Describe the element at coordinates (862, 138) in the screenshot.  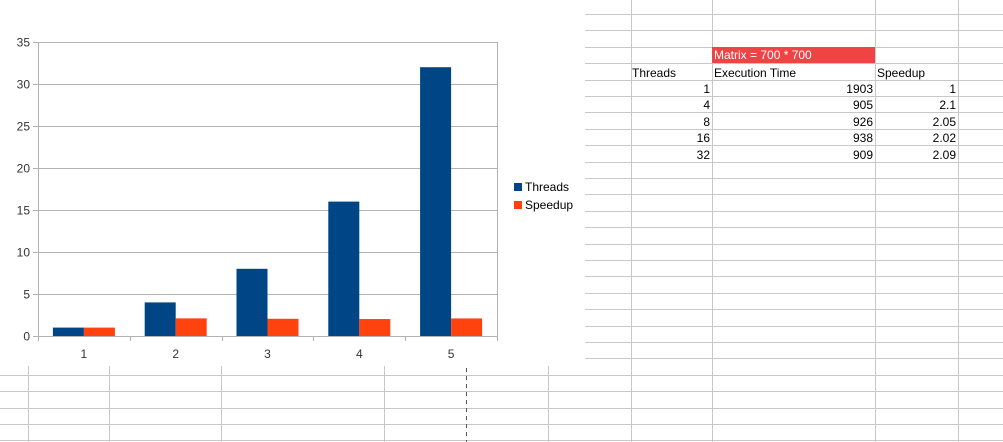
I see `cell-execution-time: 938` at that location.